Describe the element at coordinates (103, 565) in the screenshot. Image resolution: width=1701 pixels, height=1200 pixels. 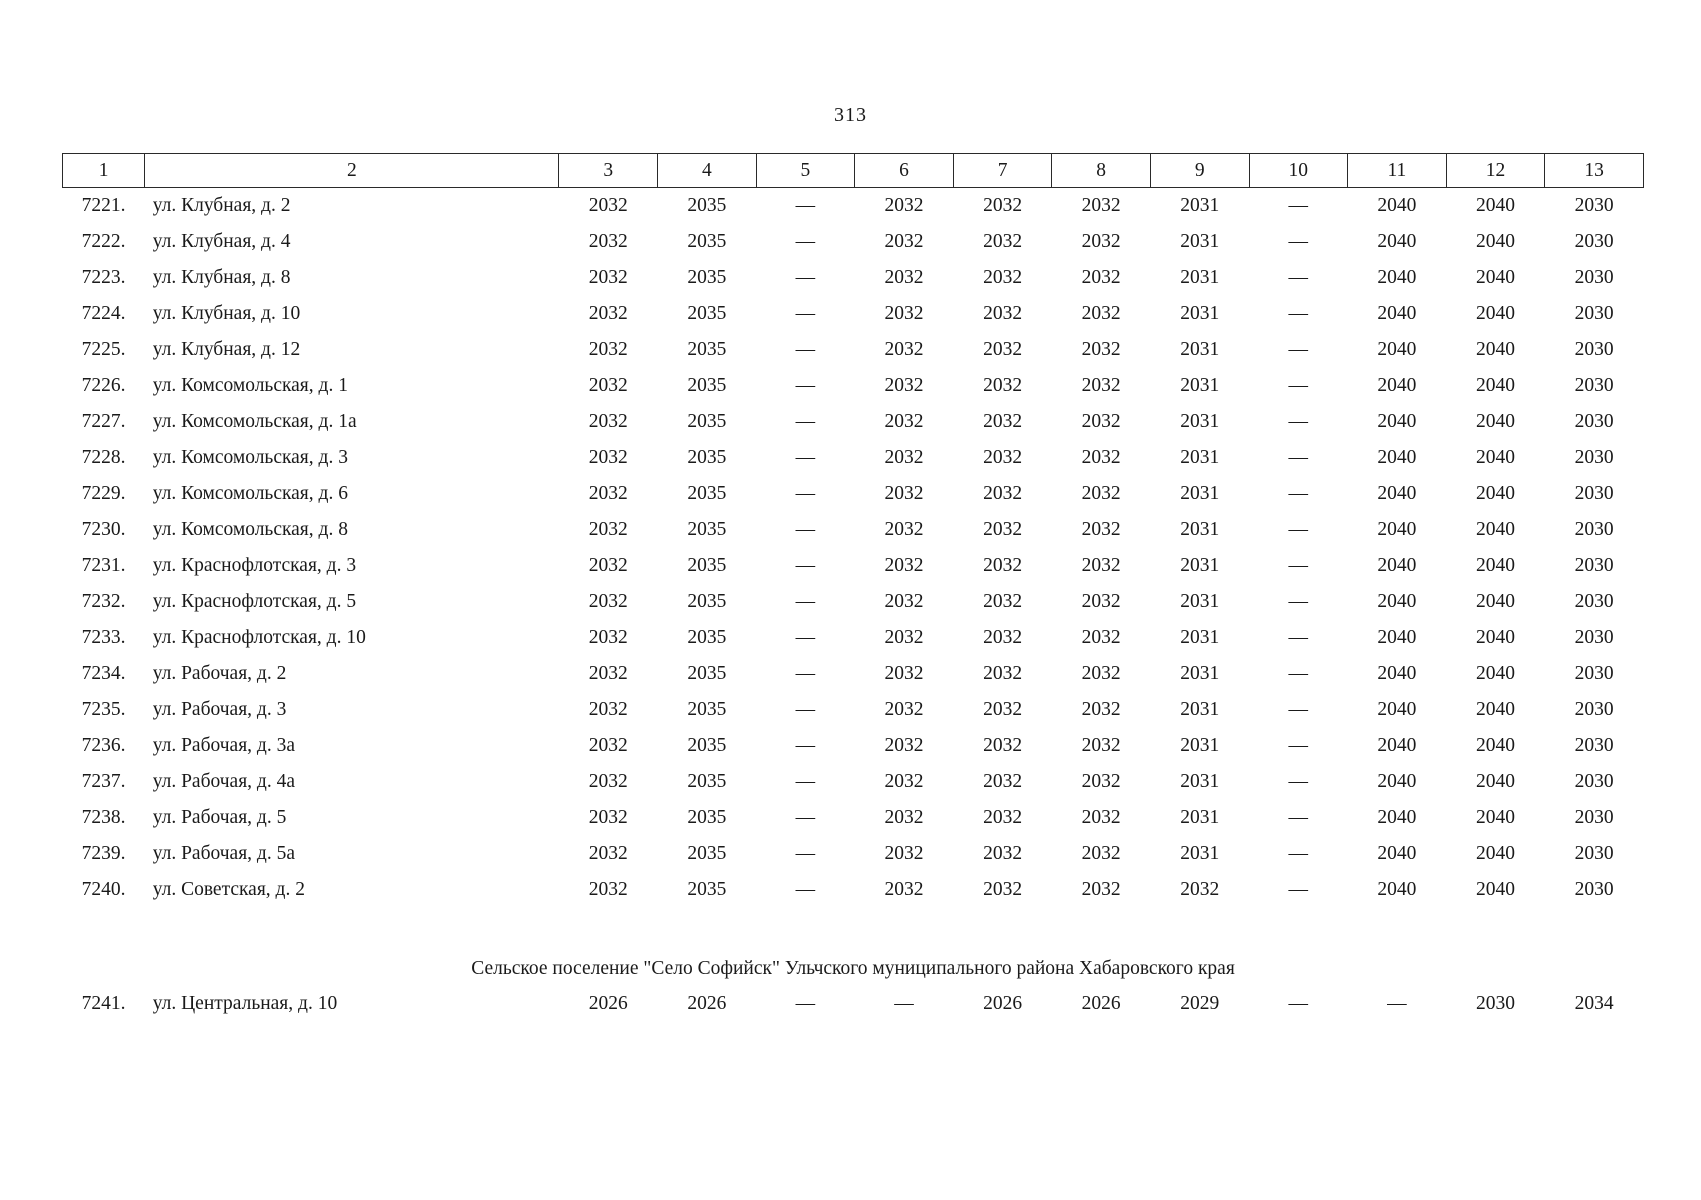
I see `row-number: 7231.` at that location.